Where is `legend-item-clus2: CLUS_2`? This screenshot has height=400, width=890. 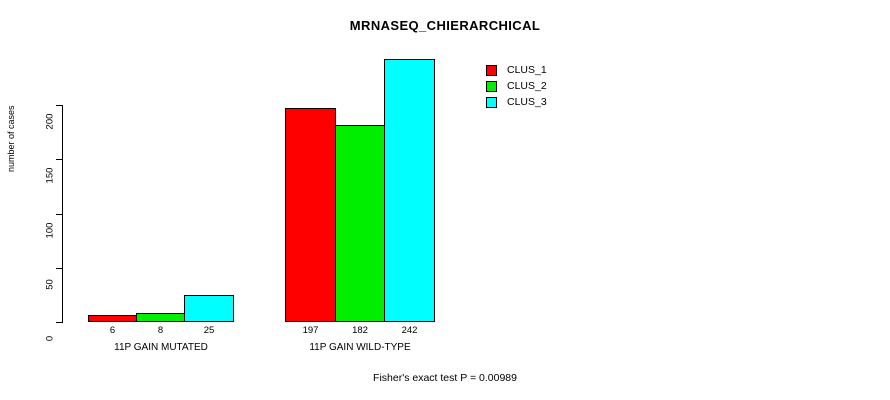 legend-item-clus2: CLUS_2 is located at coordinates (516, 86).